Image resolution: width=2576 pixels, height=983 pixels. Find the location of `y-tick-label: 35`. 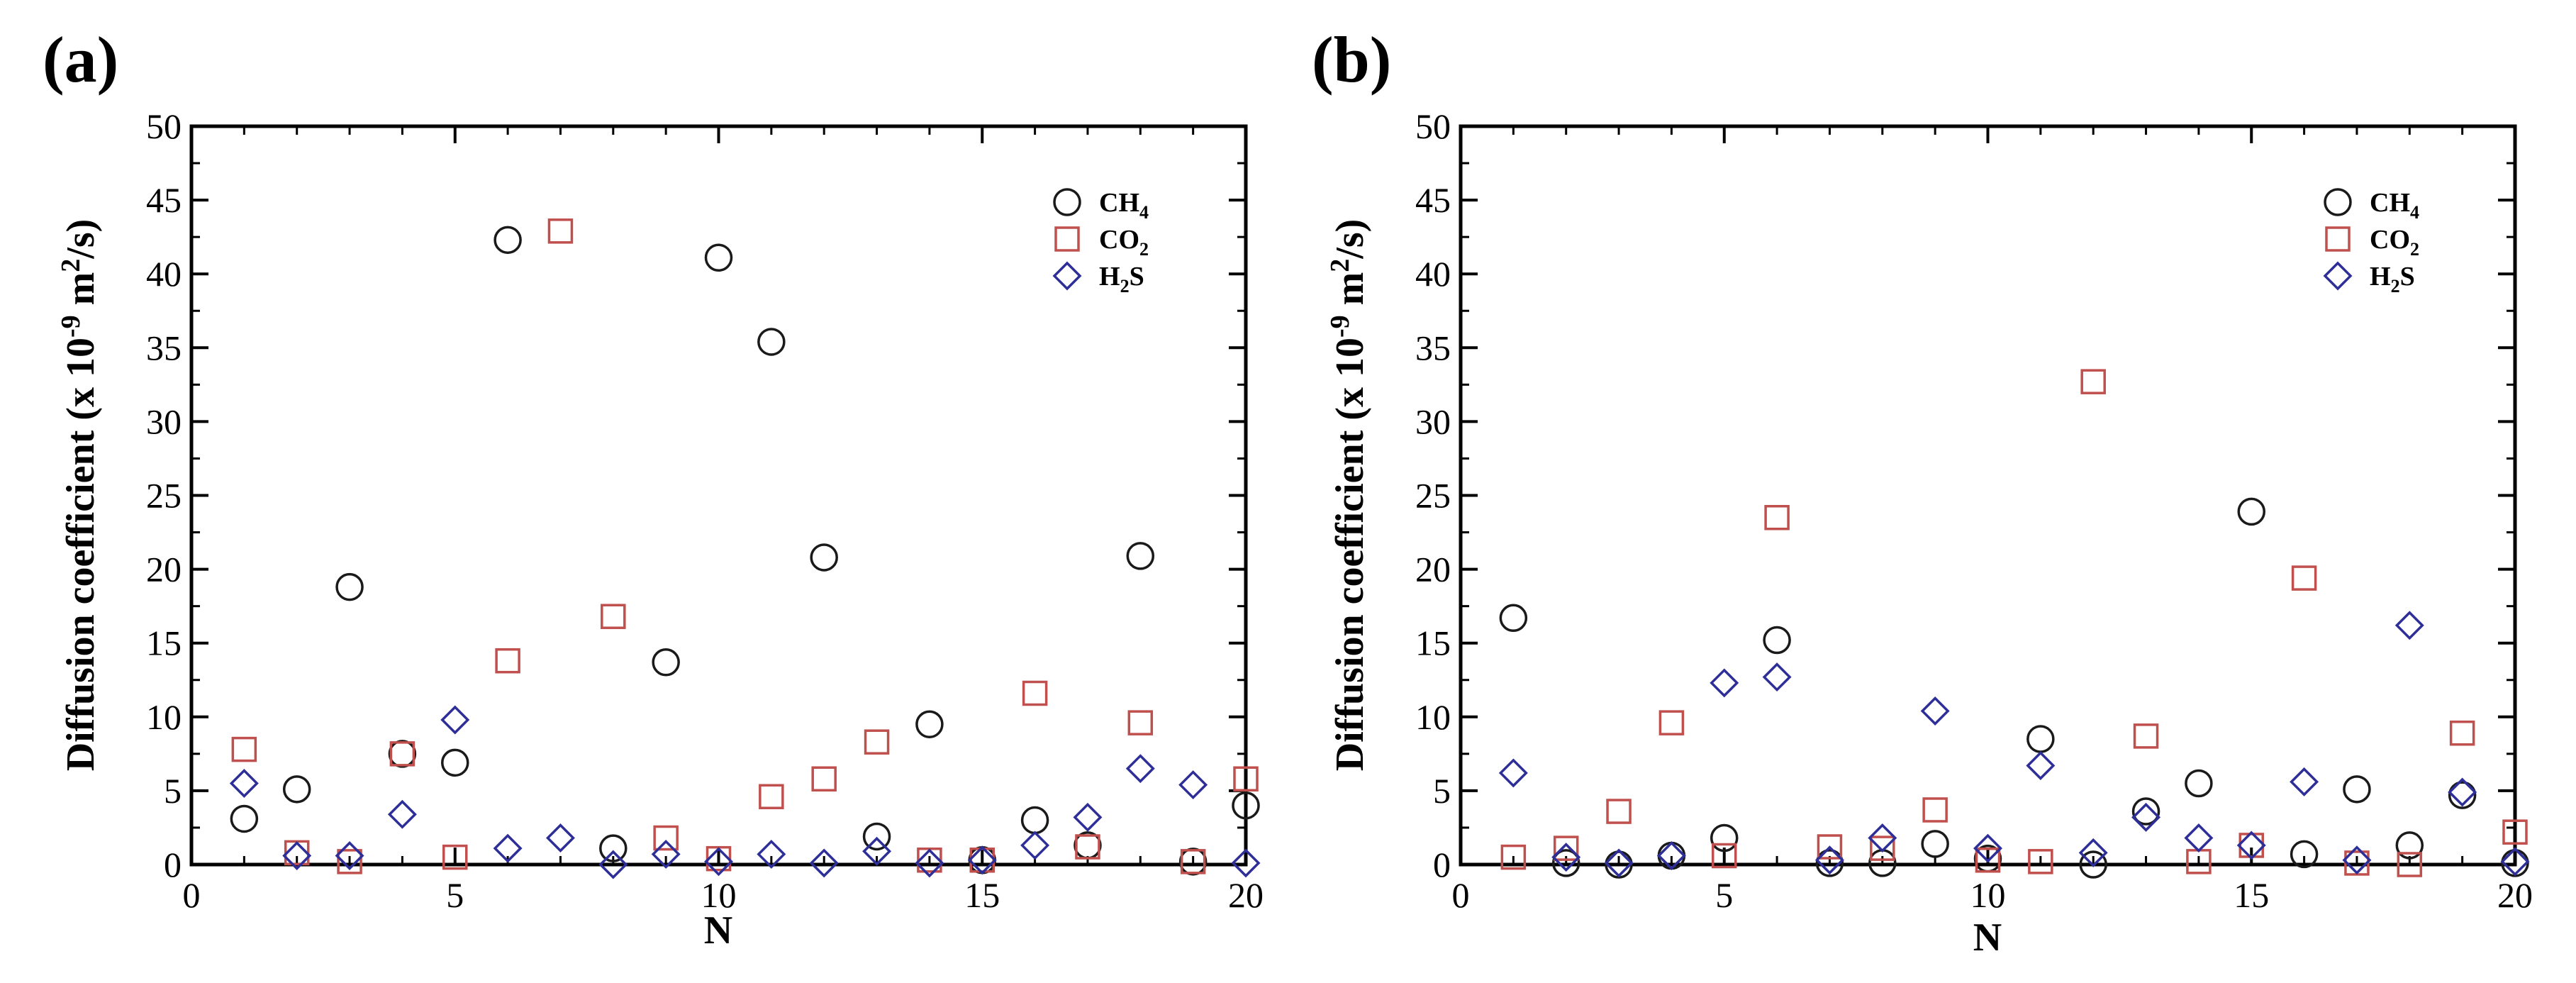

y-tick-label: 35 is located at coordinates (1433, 347).